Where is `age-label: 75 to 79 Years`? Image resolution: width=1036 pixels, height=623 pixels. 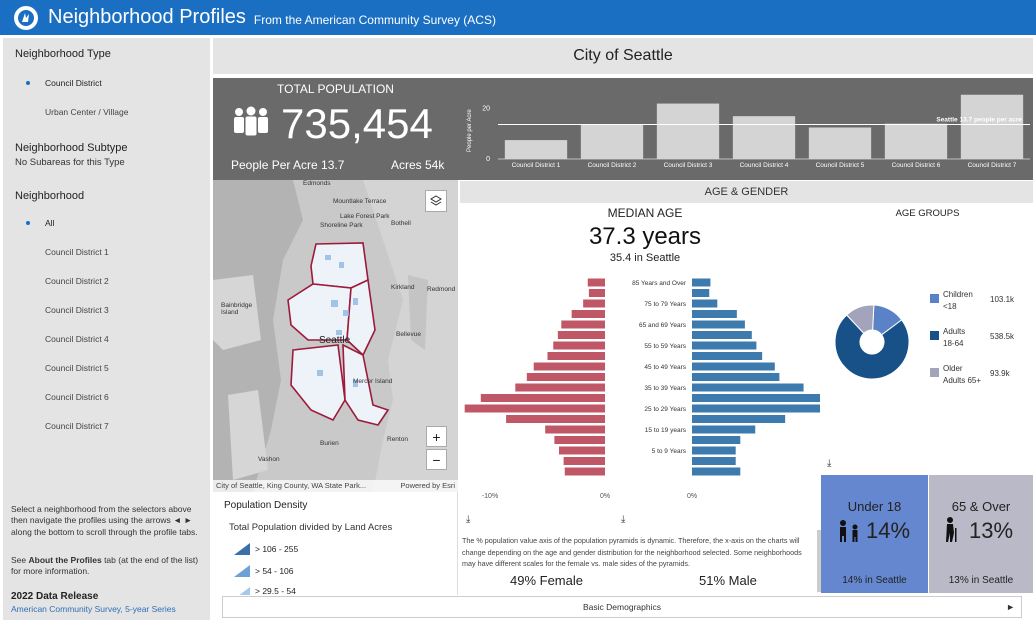
age-label: 75 to 79 Years is located at coordinates (665, 304).